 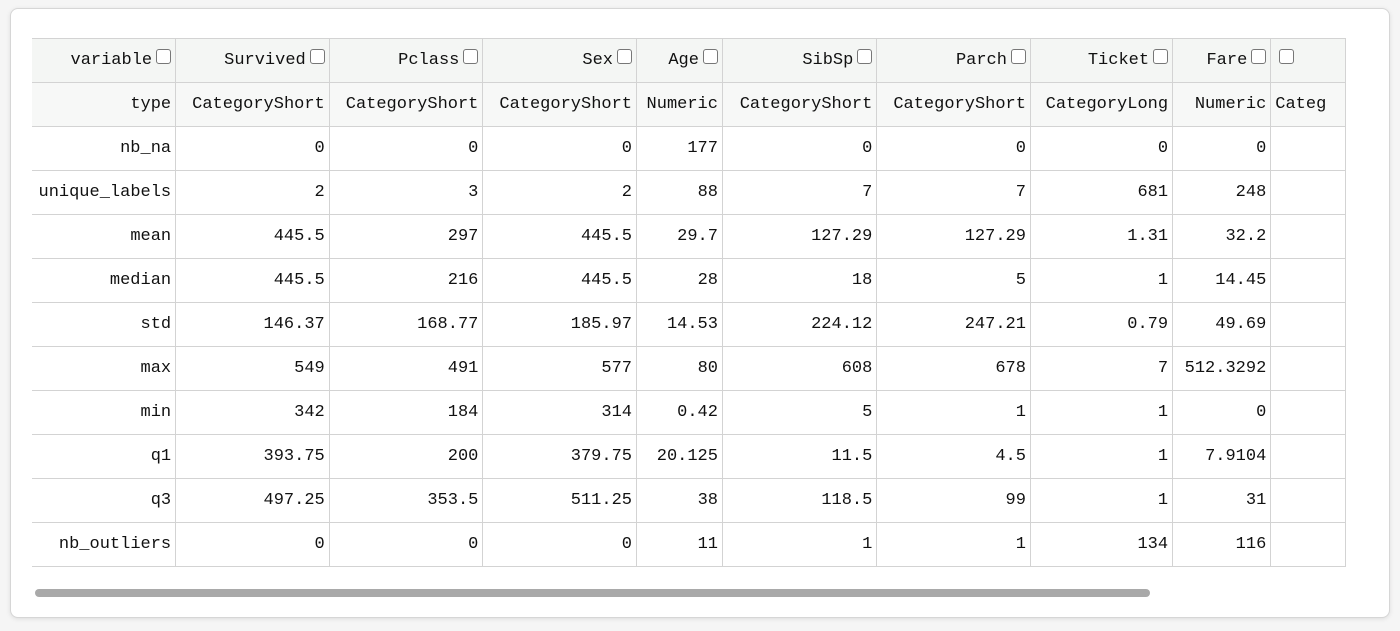 What do you see at coordinates (560, 369) in the screenshot?
I see `table-cell: 577` at bounding box center [560, 369].